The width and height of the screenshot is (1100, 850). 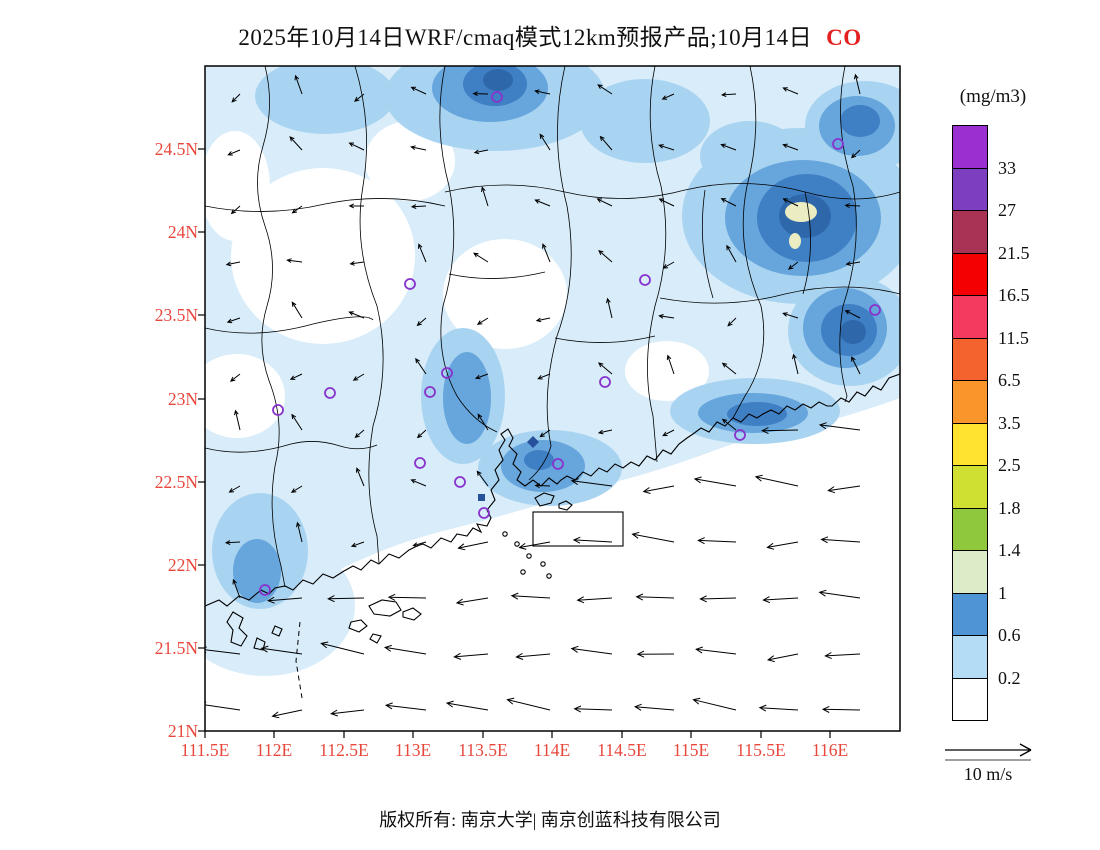 I want to click on page-title: 2025年10月14日WRF/cmaq模式12km预报产品;10月14日 CO, so click(x=550, y=35).